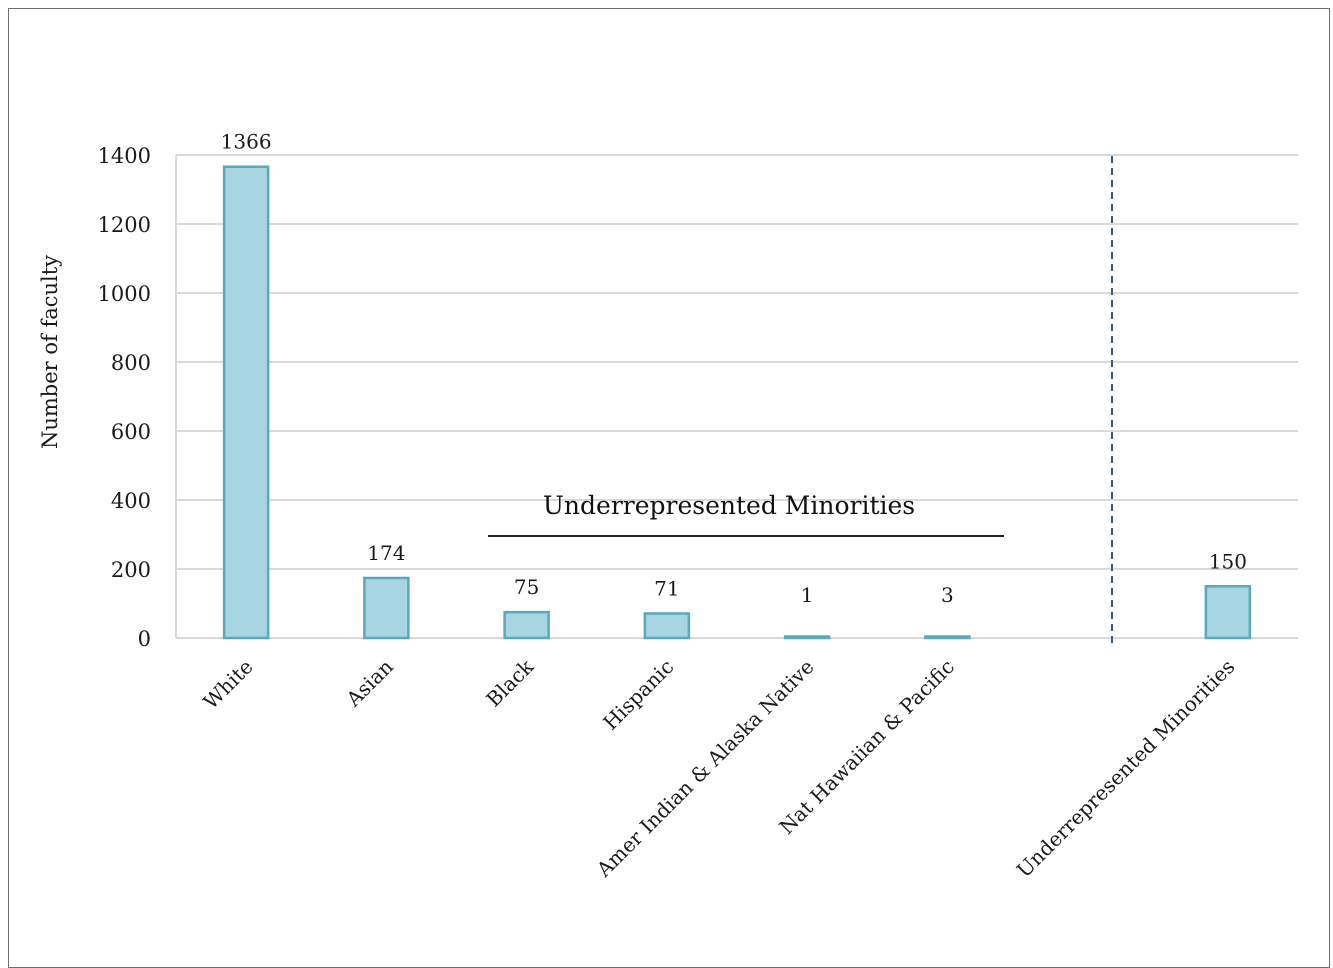  Describe the element at coordinates (386, 553) in the screenshot. I see `data-label: 174` at that location.